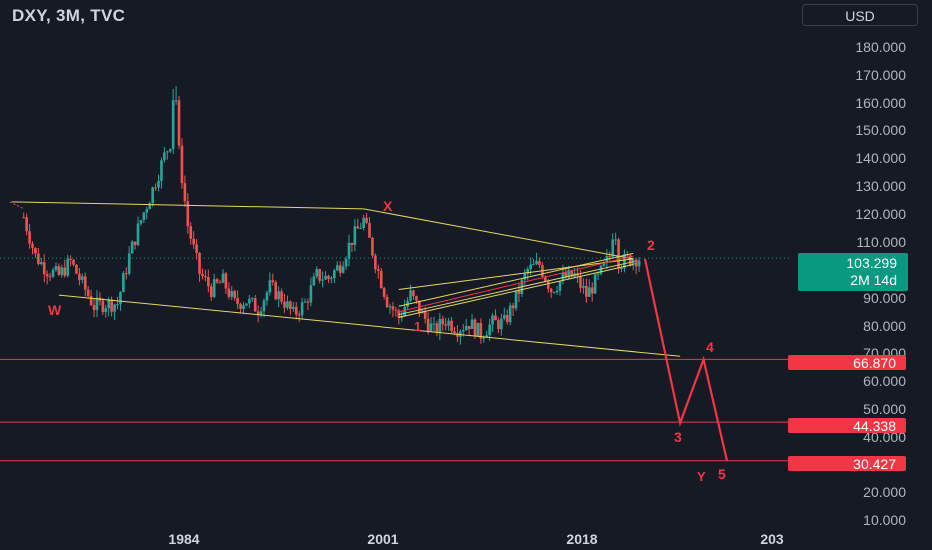 Image resolution: width=932 pixels, height=550 pixels. Describe the element at coordinates (581, 539) in the screenshot. I see `time-tick: 2018` at that location.